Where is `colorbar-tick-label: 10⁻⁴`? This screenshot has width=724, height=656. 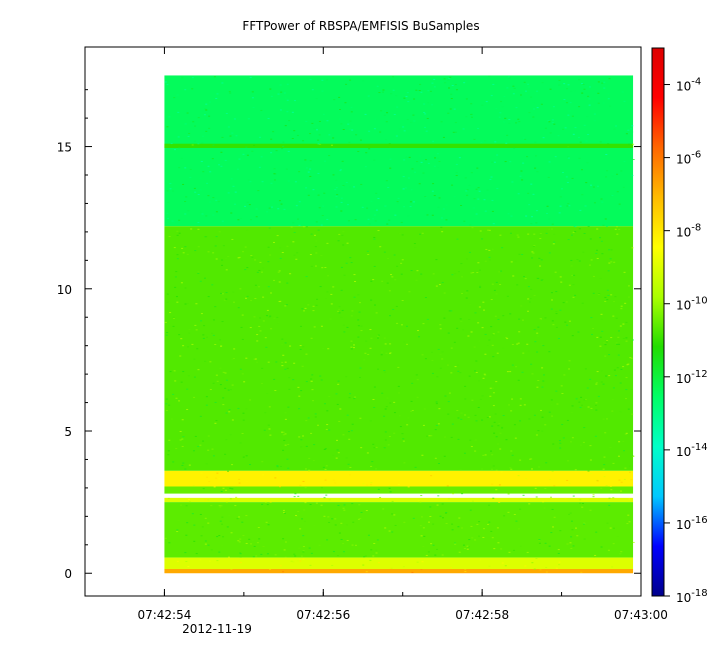
colorbar-tick-label: 10⁻⁴ is located at coordinates (688, 85).